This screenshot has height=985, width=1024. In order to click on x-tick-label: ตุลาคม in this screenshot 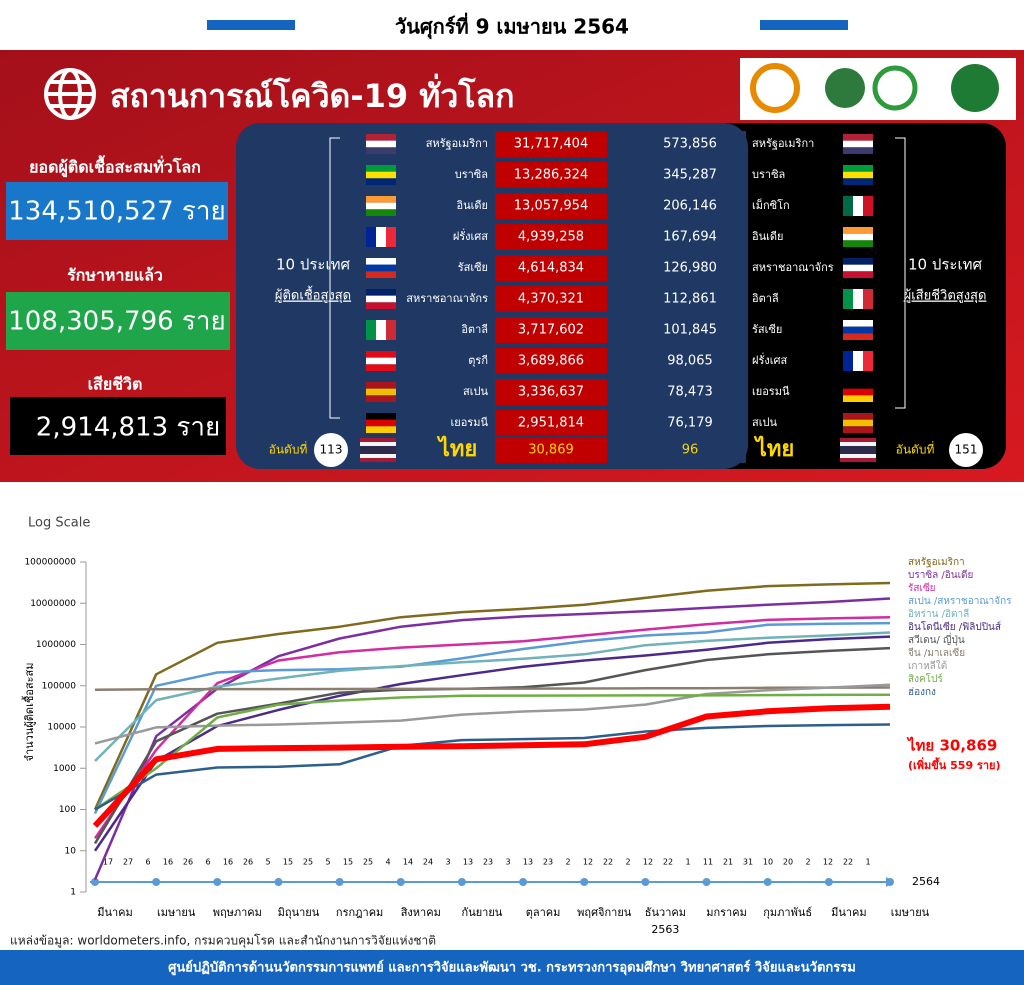, I will do `click(543, 912)`.